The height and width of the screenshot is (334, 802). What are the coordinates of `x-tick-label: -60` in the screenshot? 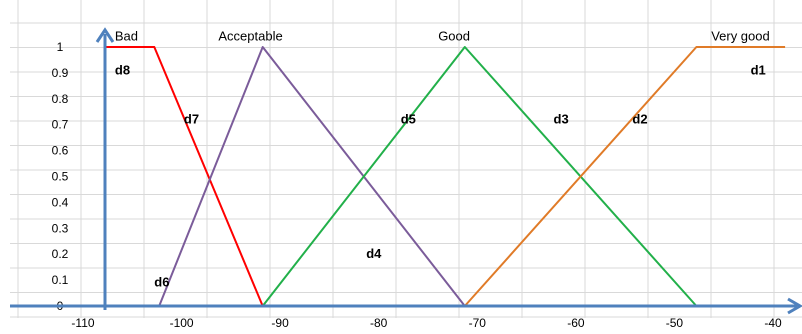 It's located at (576, 322).